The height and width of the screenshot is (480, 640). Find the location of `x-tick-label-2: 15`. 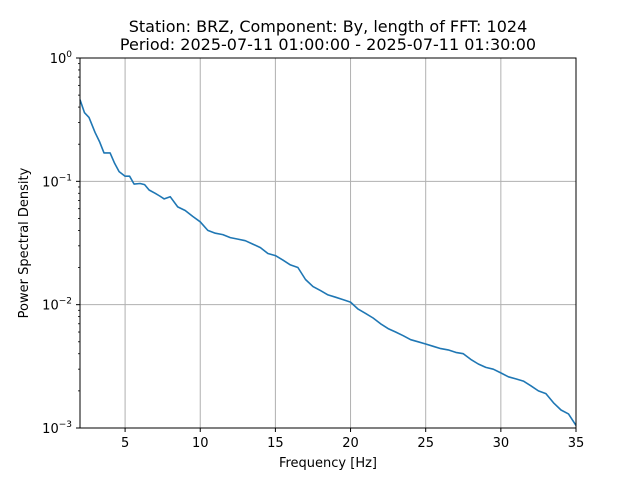

x-tick-label-2: 15 is located at coordinates (275, 443).